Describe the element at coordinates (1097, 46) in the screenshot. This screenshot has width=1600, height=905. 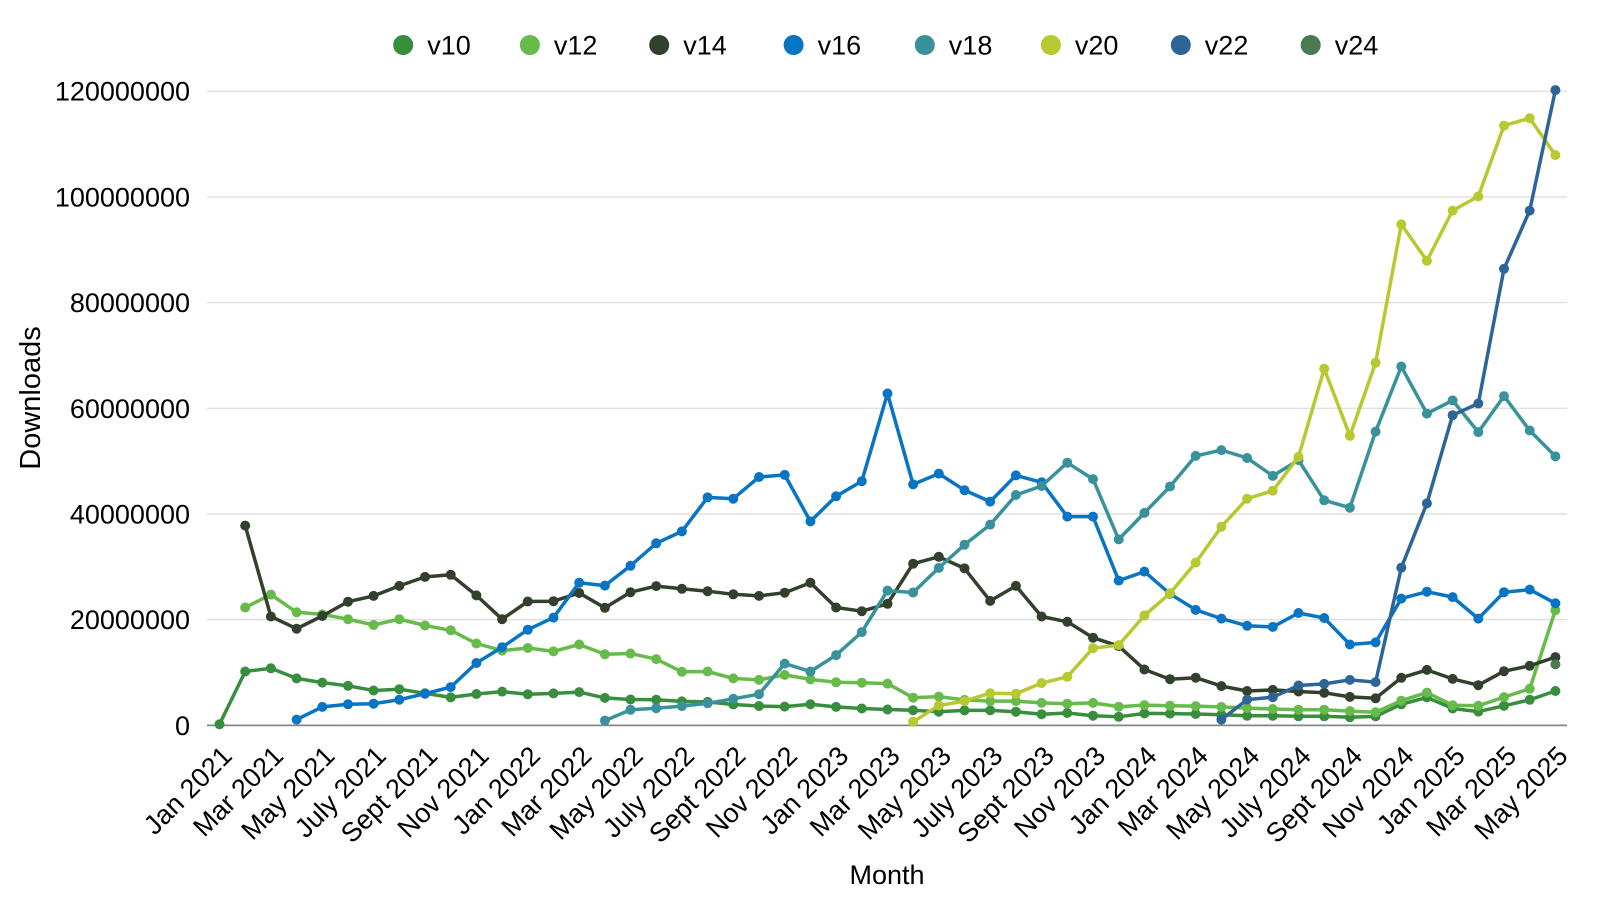
I see `svg-text: v20` at that location.